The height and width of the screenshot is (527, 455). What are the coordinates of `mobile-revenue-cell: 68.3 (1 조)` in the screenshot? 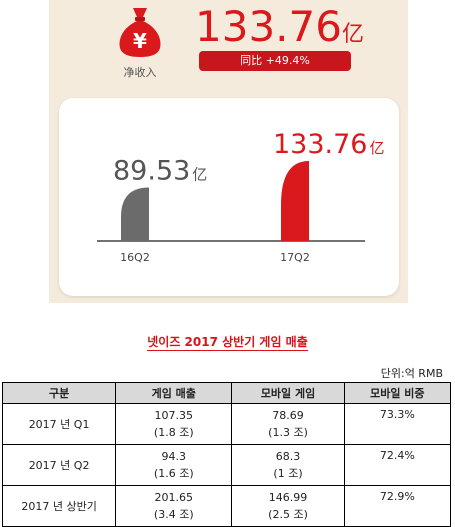 It's located at (288, 465).